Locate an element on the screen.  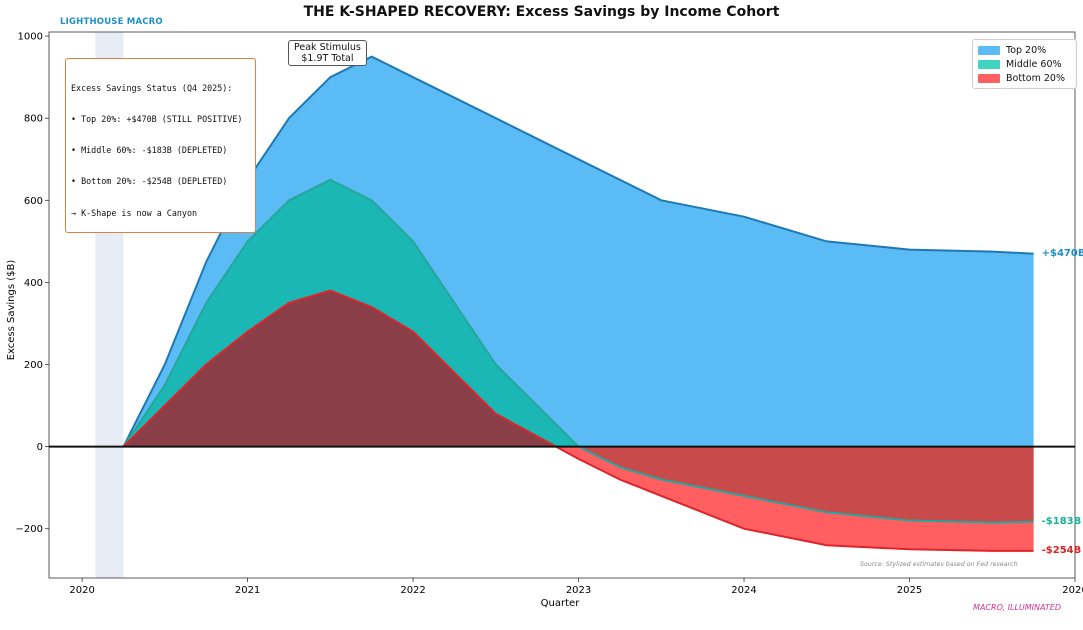
x-tick-label: 2025 is located at coordinates (909, 590).